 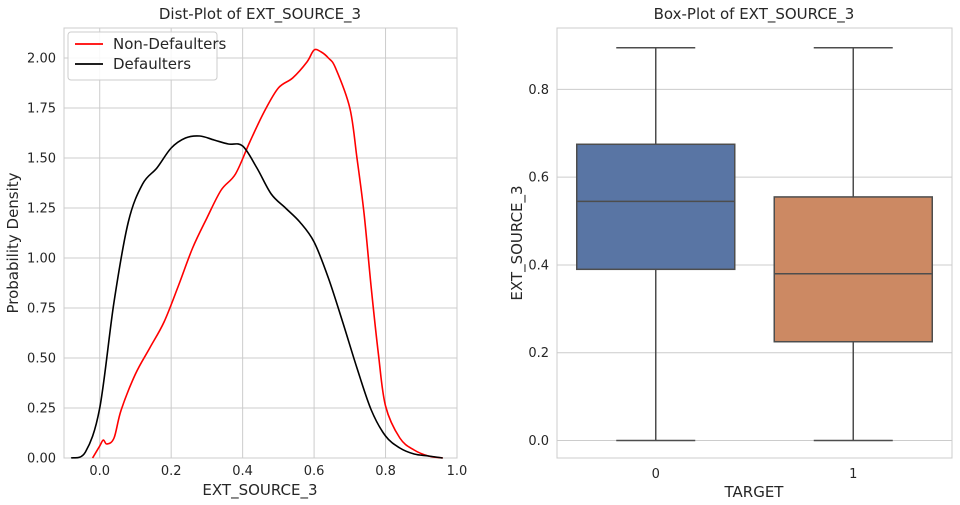 I want to click on dist-y-tick-label: 0.25, so click(x=41, y=409).